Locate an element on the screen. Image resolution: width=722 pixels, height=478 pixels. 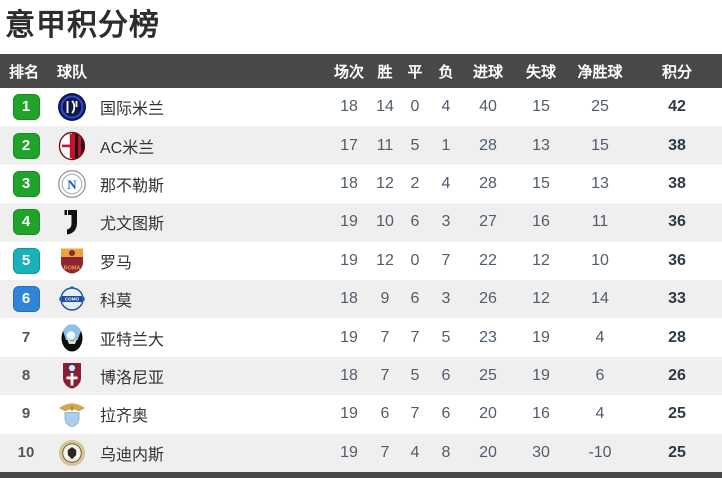
col-header-rank: 排名 is located at coordinates (24, 72).